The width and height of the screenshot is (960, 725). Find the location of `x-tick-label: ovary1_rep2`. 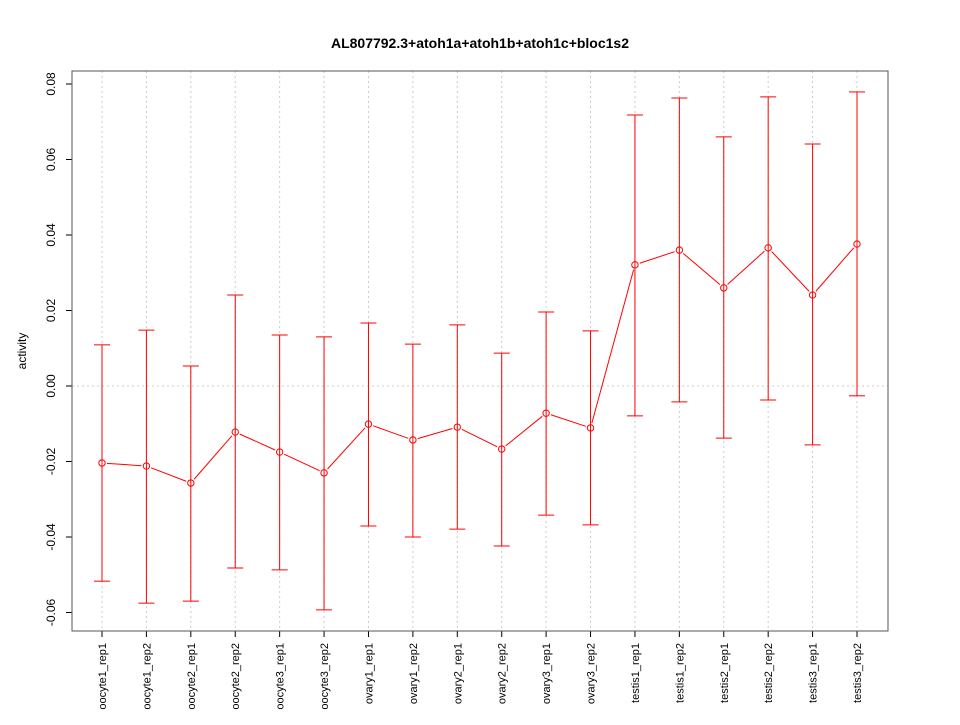

x-tick-label: ovary1_rep2 is located at coordinates (414, 673).